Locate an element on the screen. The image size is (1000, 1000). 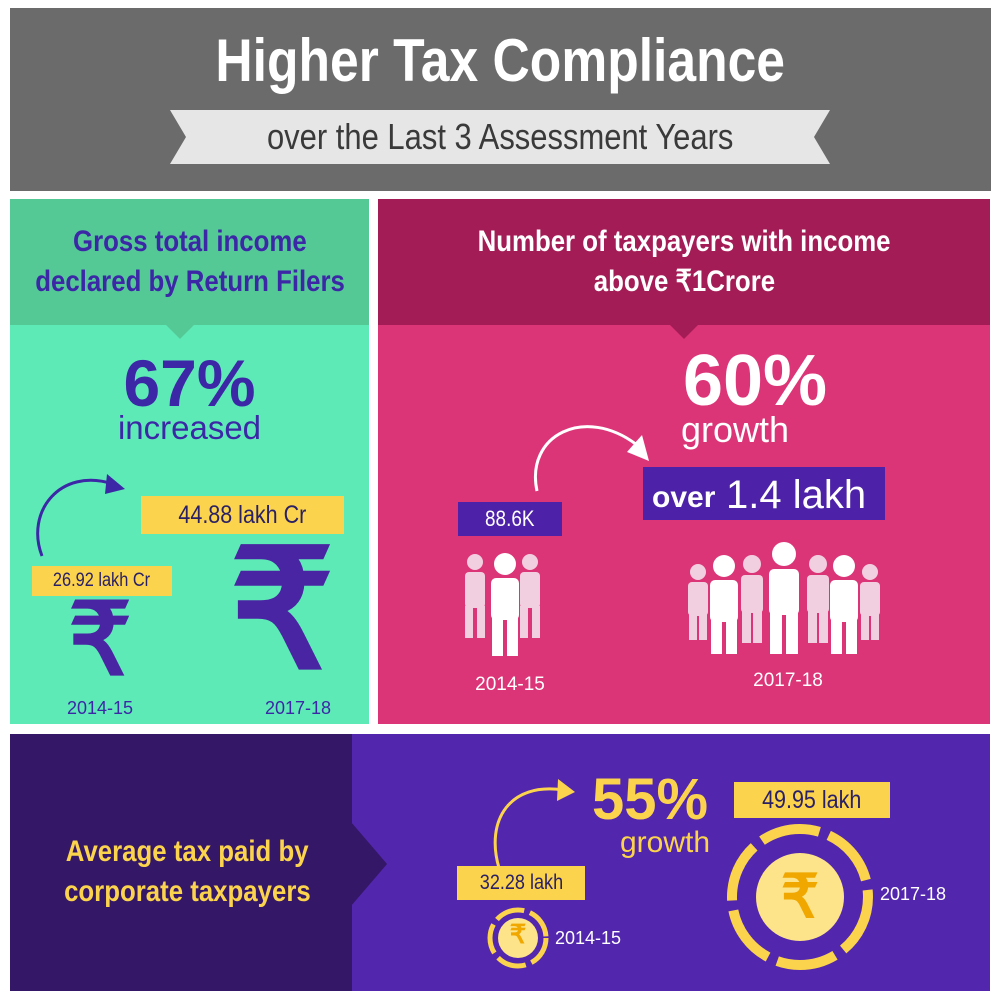
corporate-panel-label-area is located at coordinates (181, 862).